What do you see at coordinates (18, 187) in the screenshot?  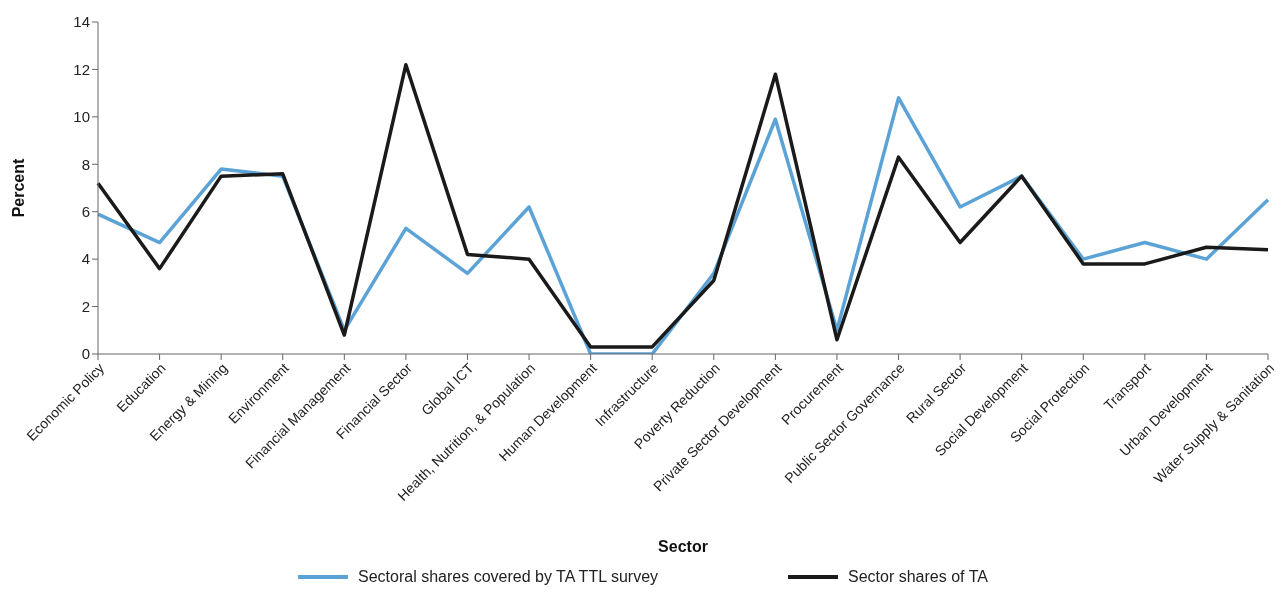 I see `y-axis-title: Percent` at bounding box center [18, 187].